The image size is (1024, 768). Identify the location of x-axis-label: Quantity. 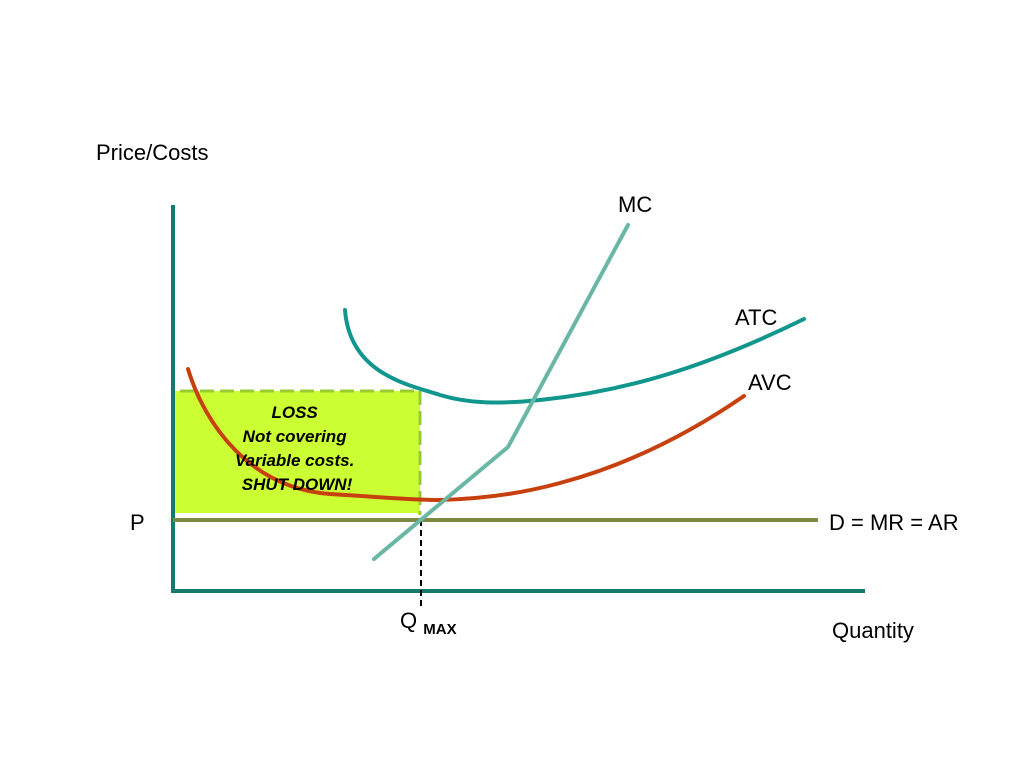
(873, 630).